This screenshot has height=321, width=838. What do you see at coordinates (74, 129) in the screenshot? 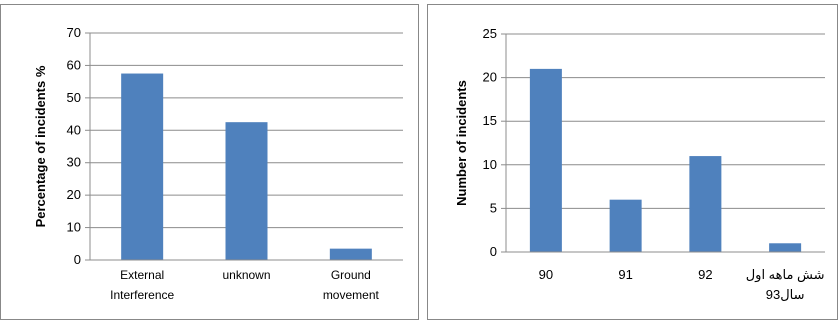
I see `y-tick-label: 40` at bounding box center [74, 129].